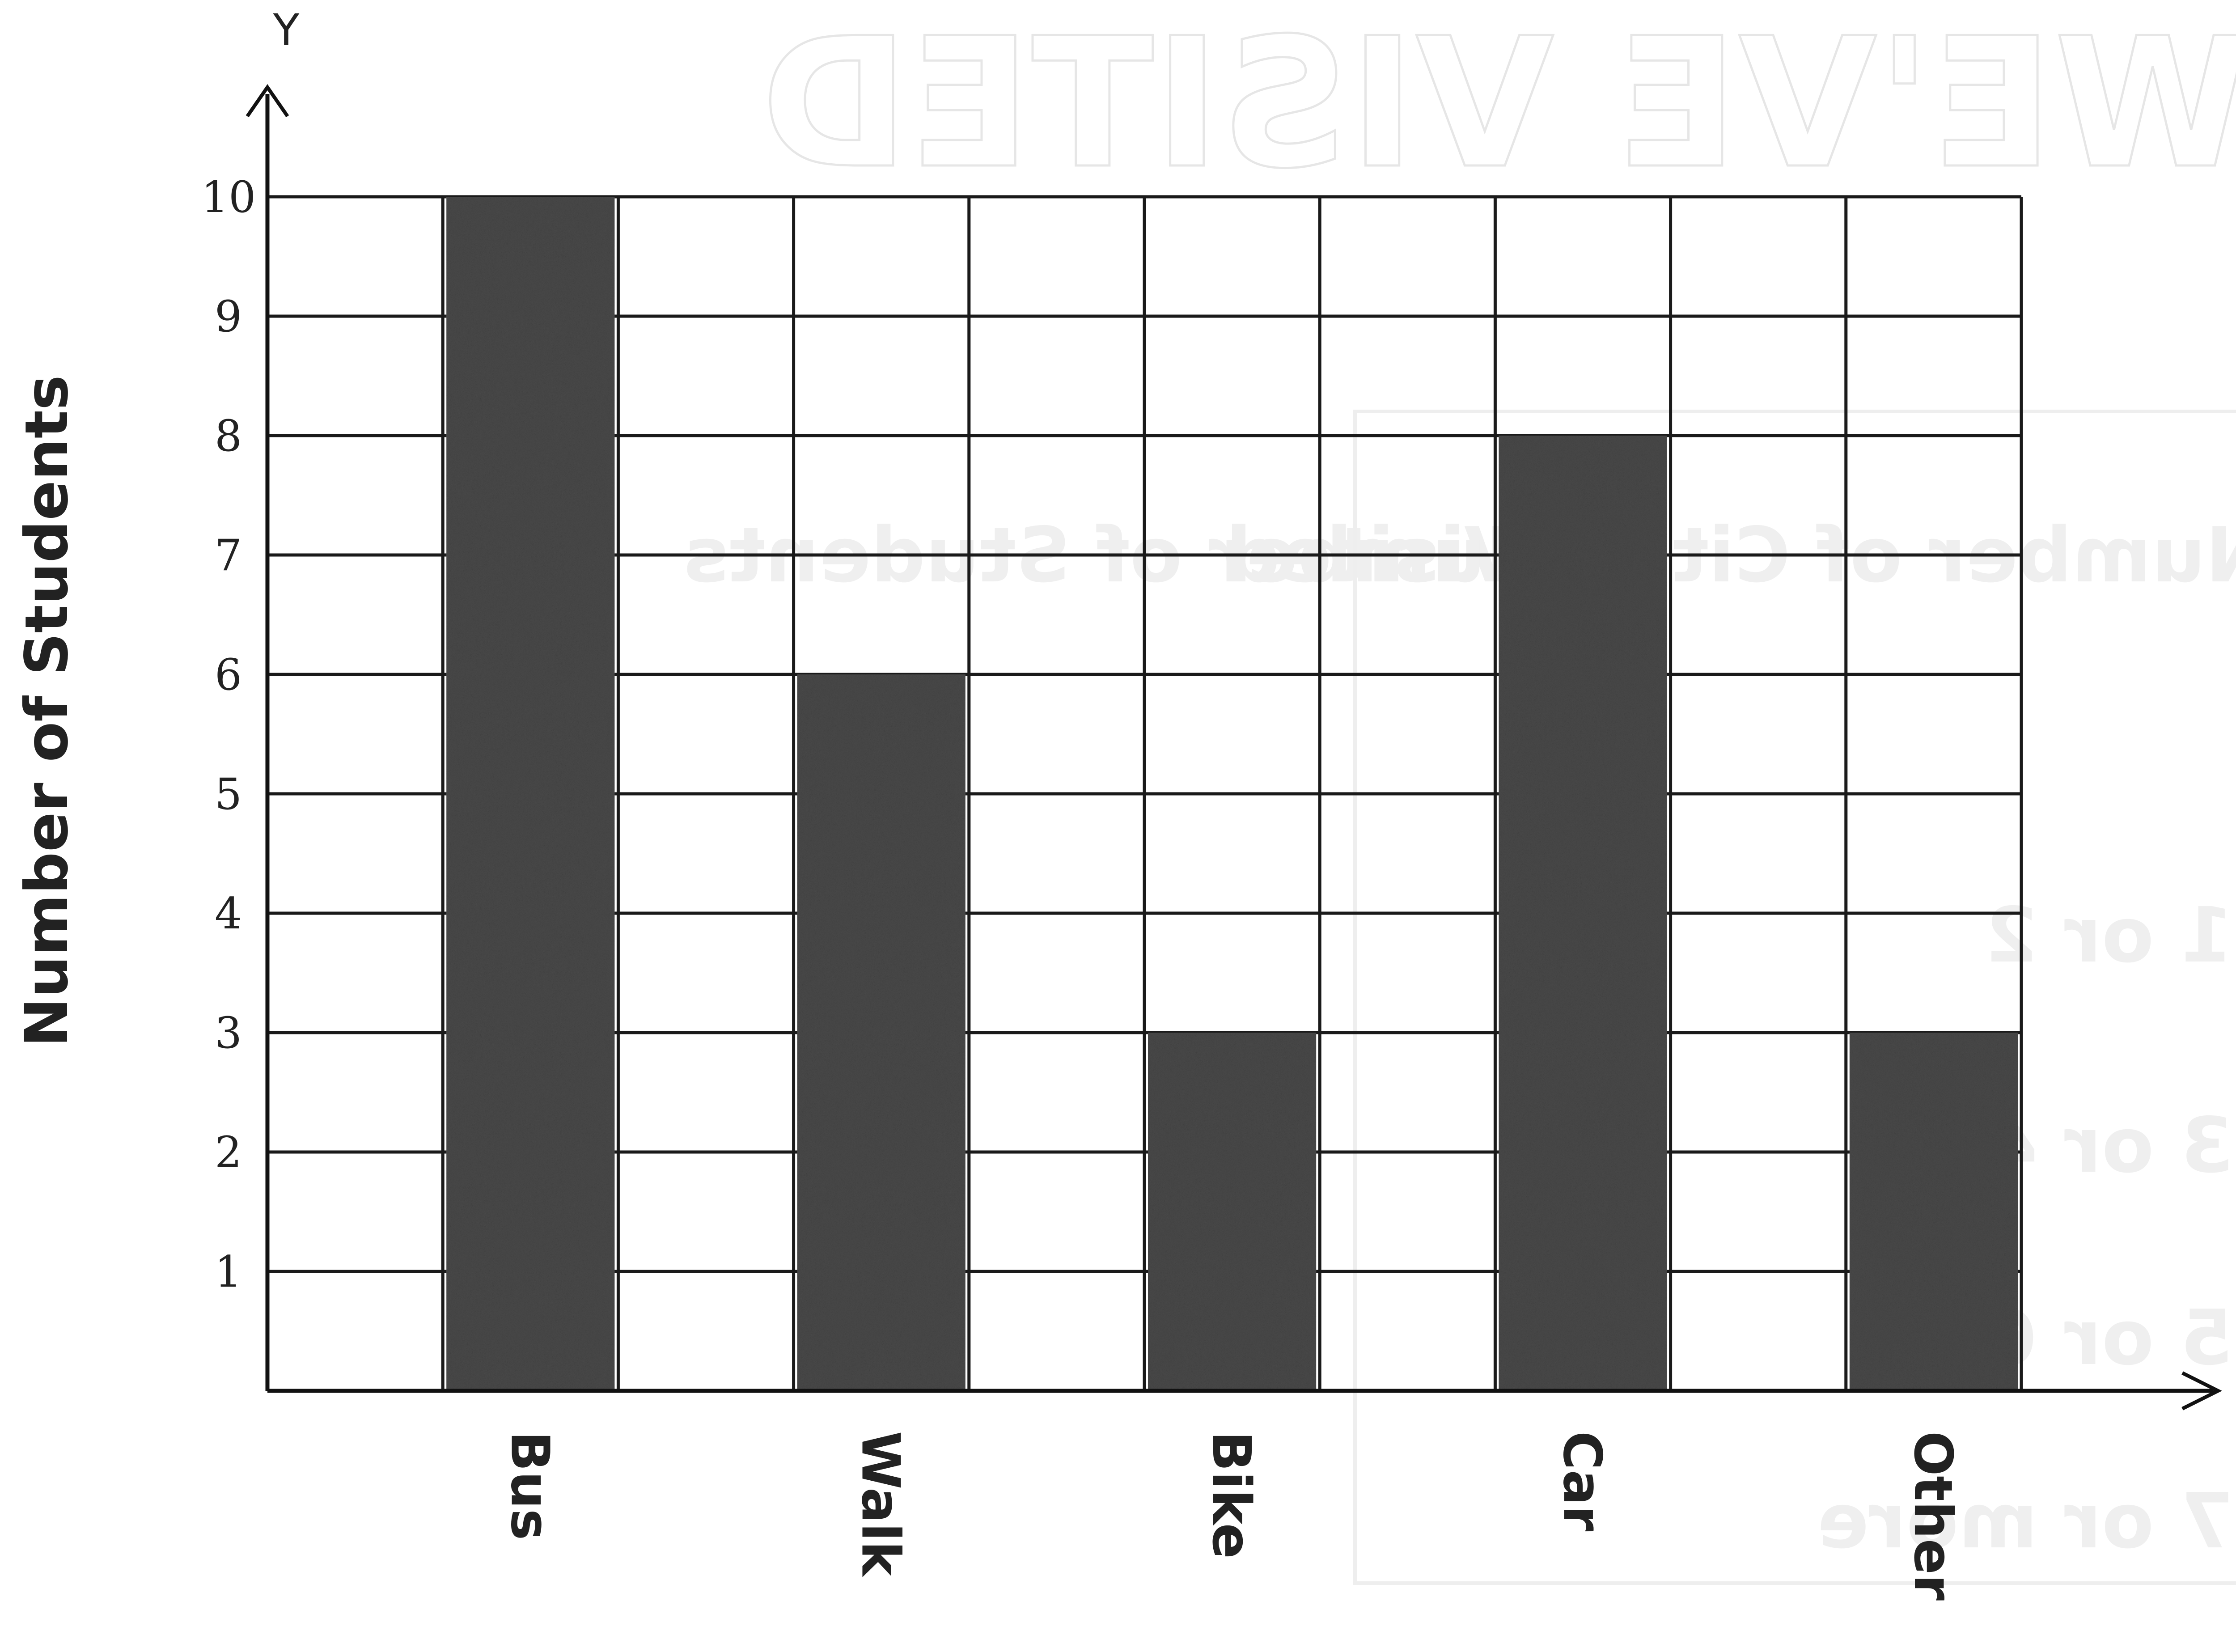 The height and width of the screenshot is (1652, 2236). Describe the element at coordinates (47, 711) in the screenshot. I see `y-axis-label: Number of Students` at that location.